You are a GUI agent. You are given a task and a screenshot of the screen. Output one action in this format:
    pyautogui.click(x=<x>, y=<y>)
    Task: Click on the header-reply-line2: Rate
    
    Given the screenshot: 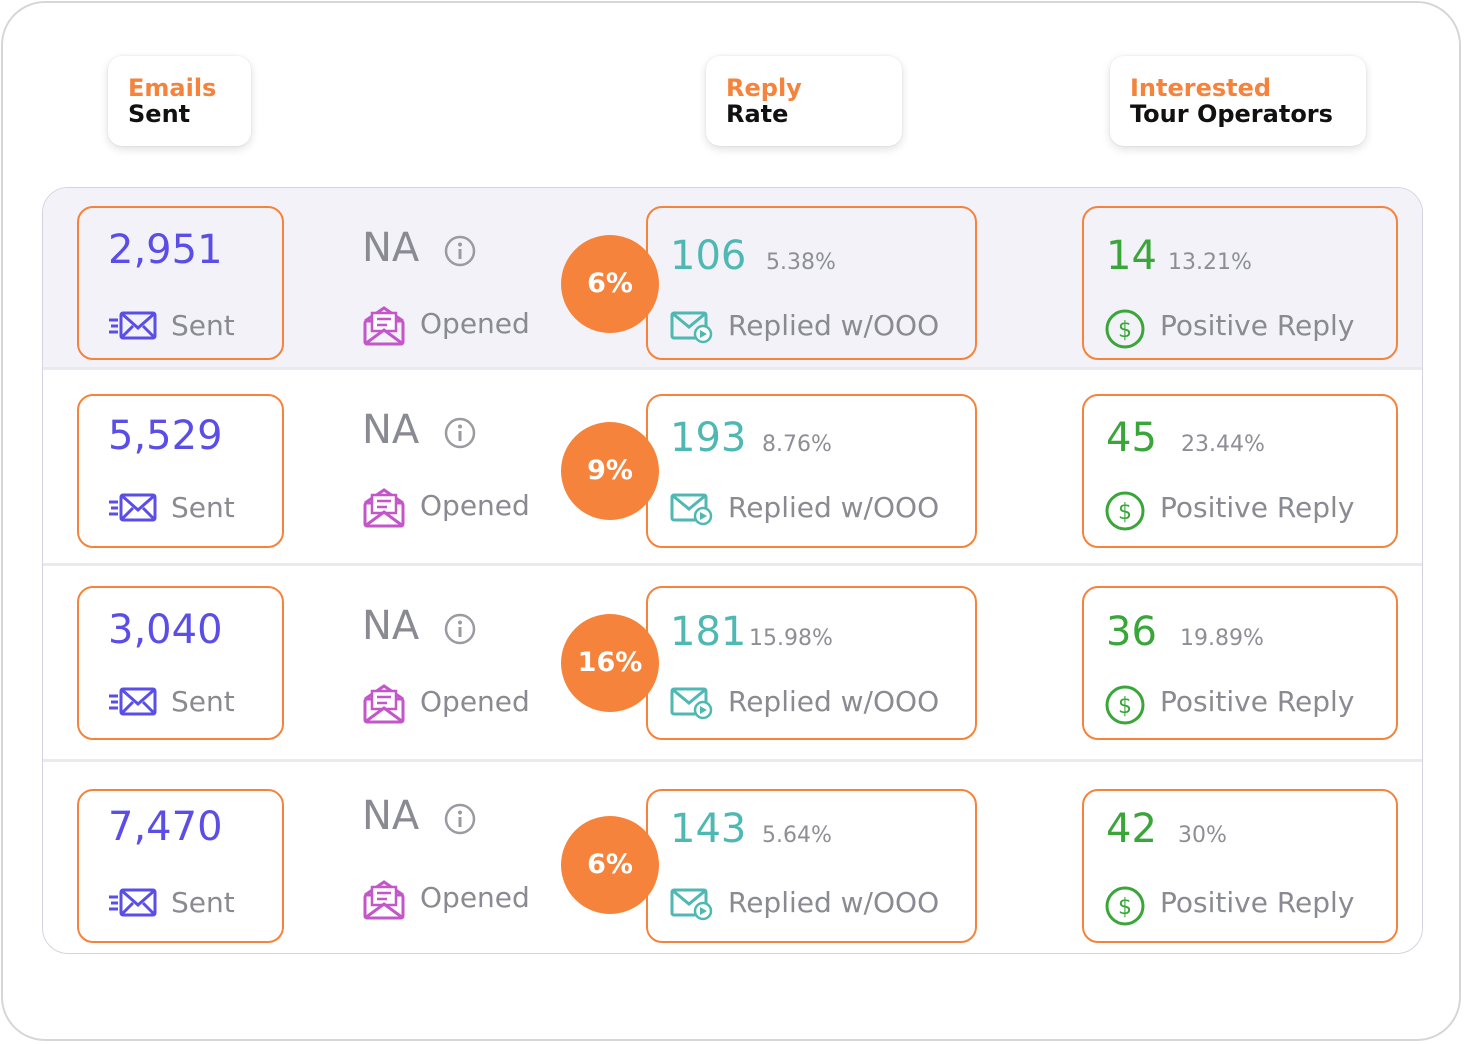 What is the action you would take?
    pyautogui.click(x=757, y=114)
    